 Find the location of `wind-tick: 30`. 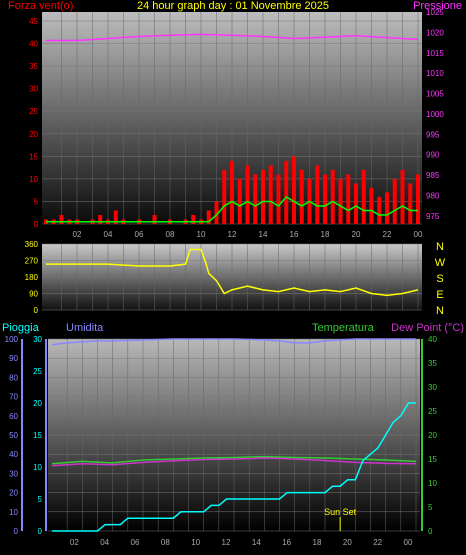

wind-tick: 30 is located at coordinates (33, 89).